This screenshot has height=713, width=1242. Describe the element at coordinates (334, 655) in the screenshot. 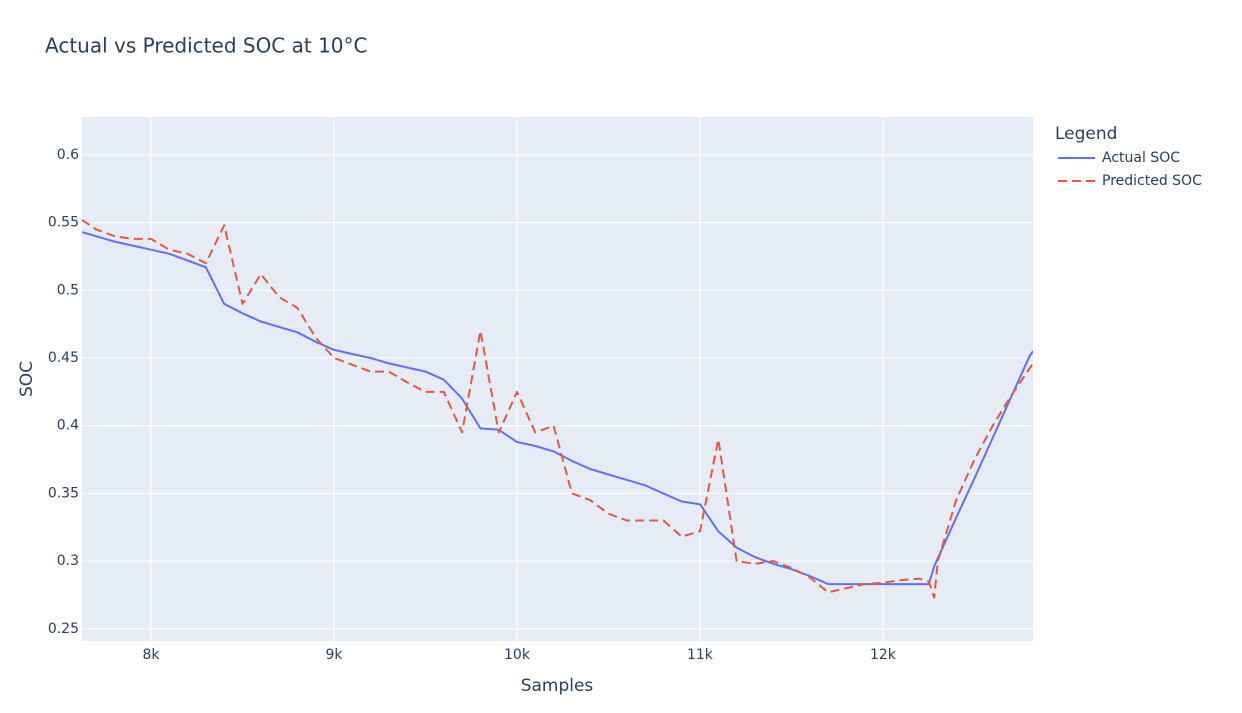

I see `x-tick-label: 9k` at that location.